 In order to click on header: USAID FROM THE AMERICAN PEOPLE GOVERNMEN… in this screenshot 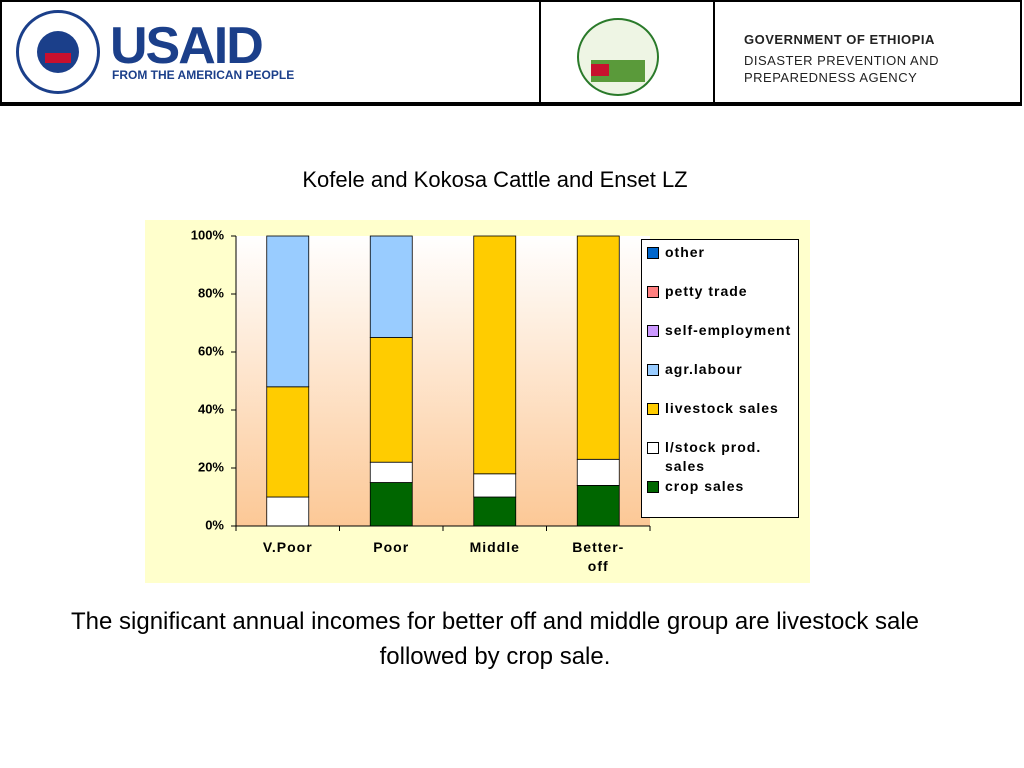, I will do `click(511, 53)`.